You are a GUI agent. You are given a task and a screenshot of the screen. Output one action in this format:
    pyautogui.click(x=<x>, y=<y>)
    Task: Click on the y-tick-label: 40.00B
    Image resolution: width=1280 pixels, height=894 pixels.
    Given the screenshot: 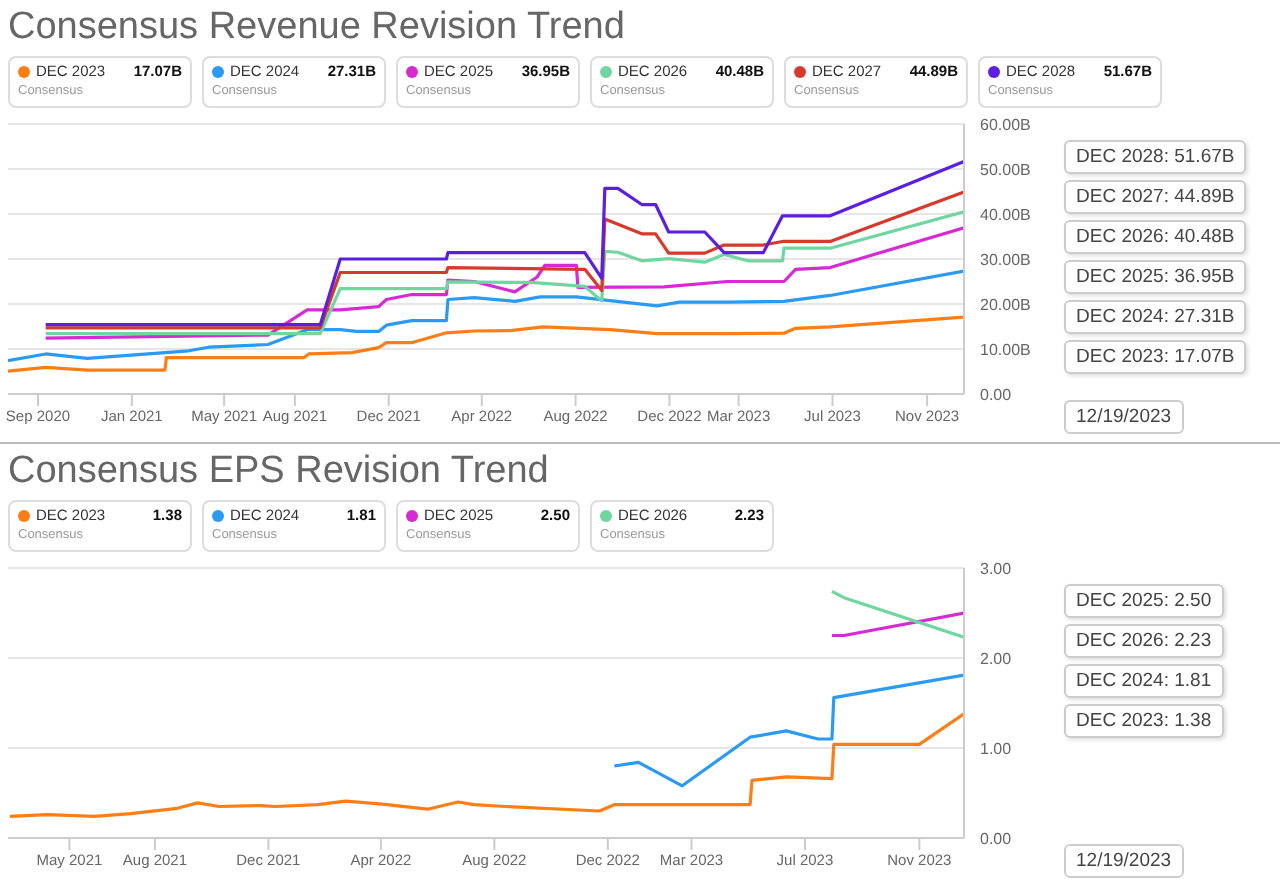 What is the action you would take?
    pyautogui.click(x=1005, y=214)
    